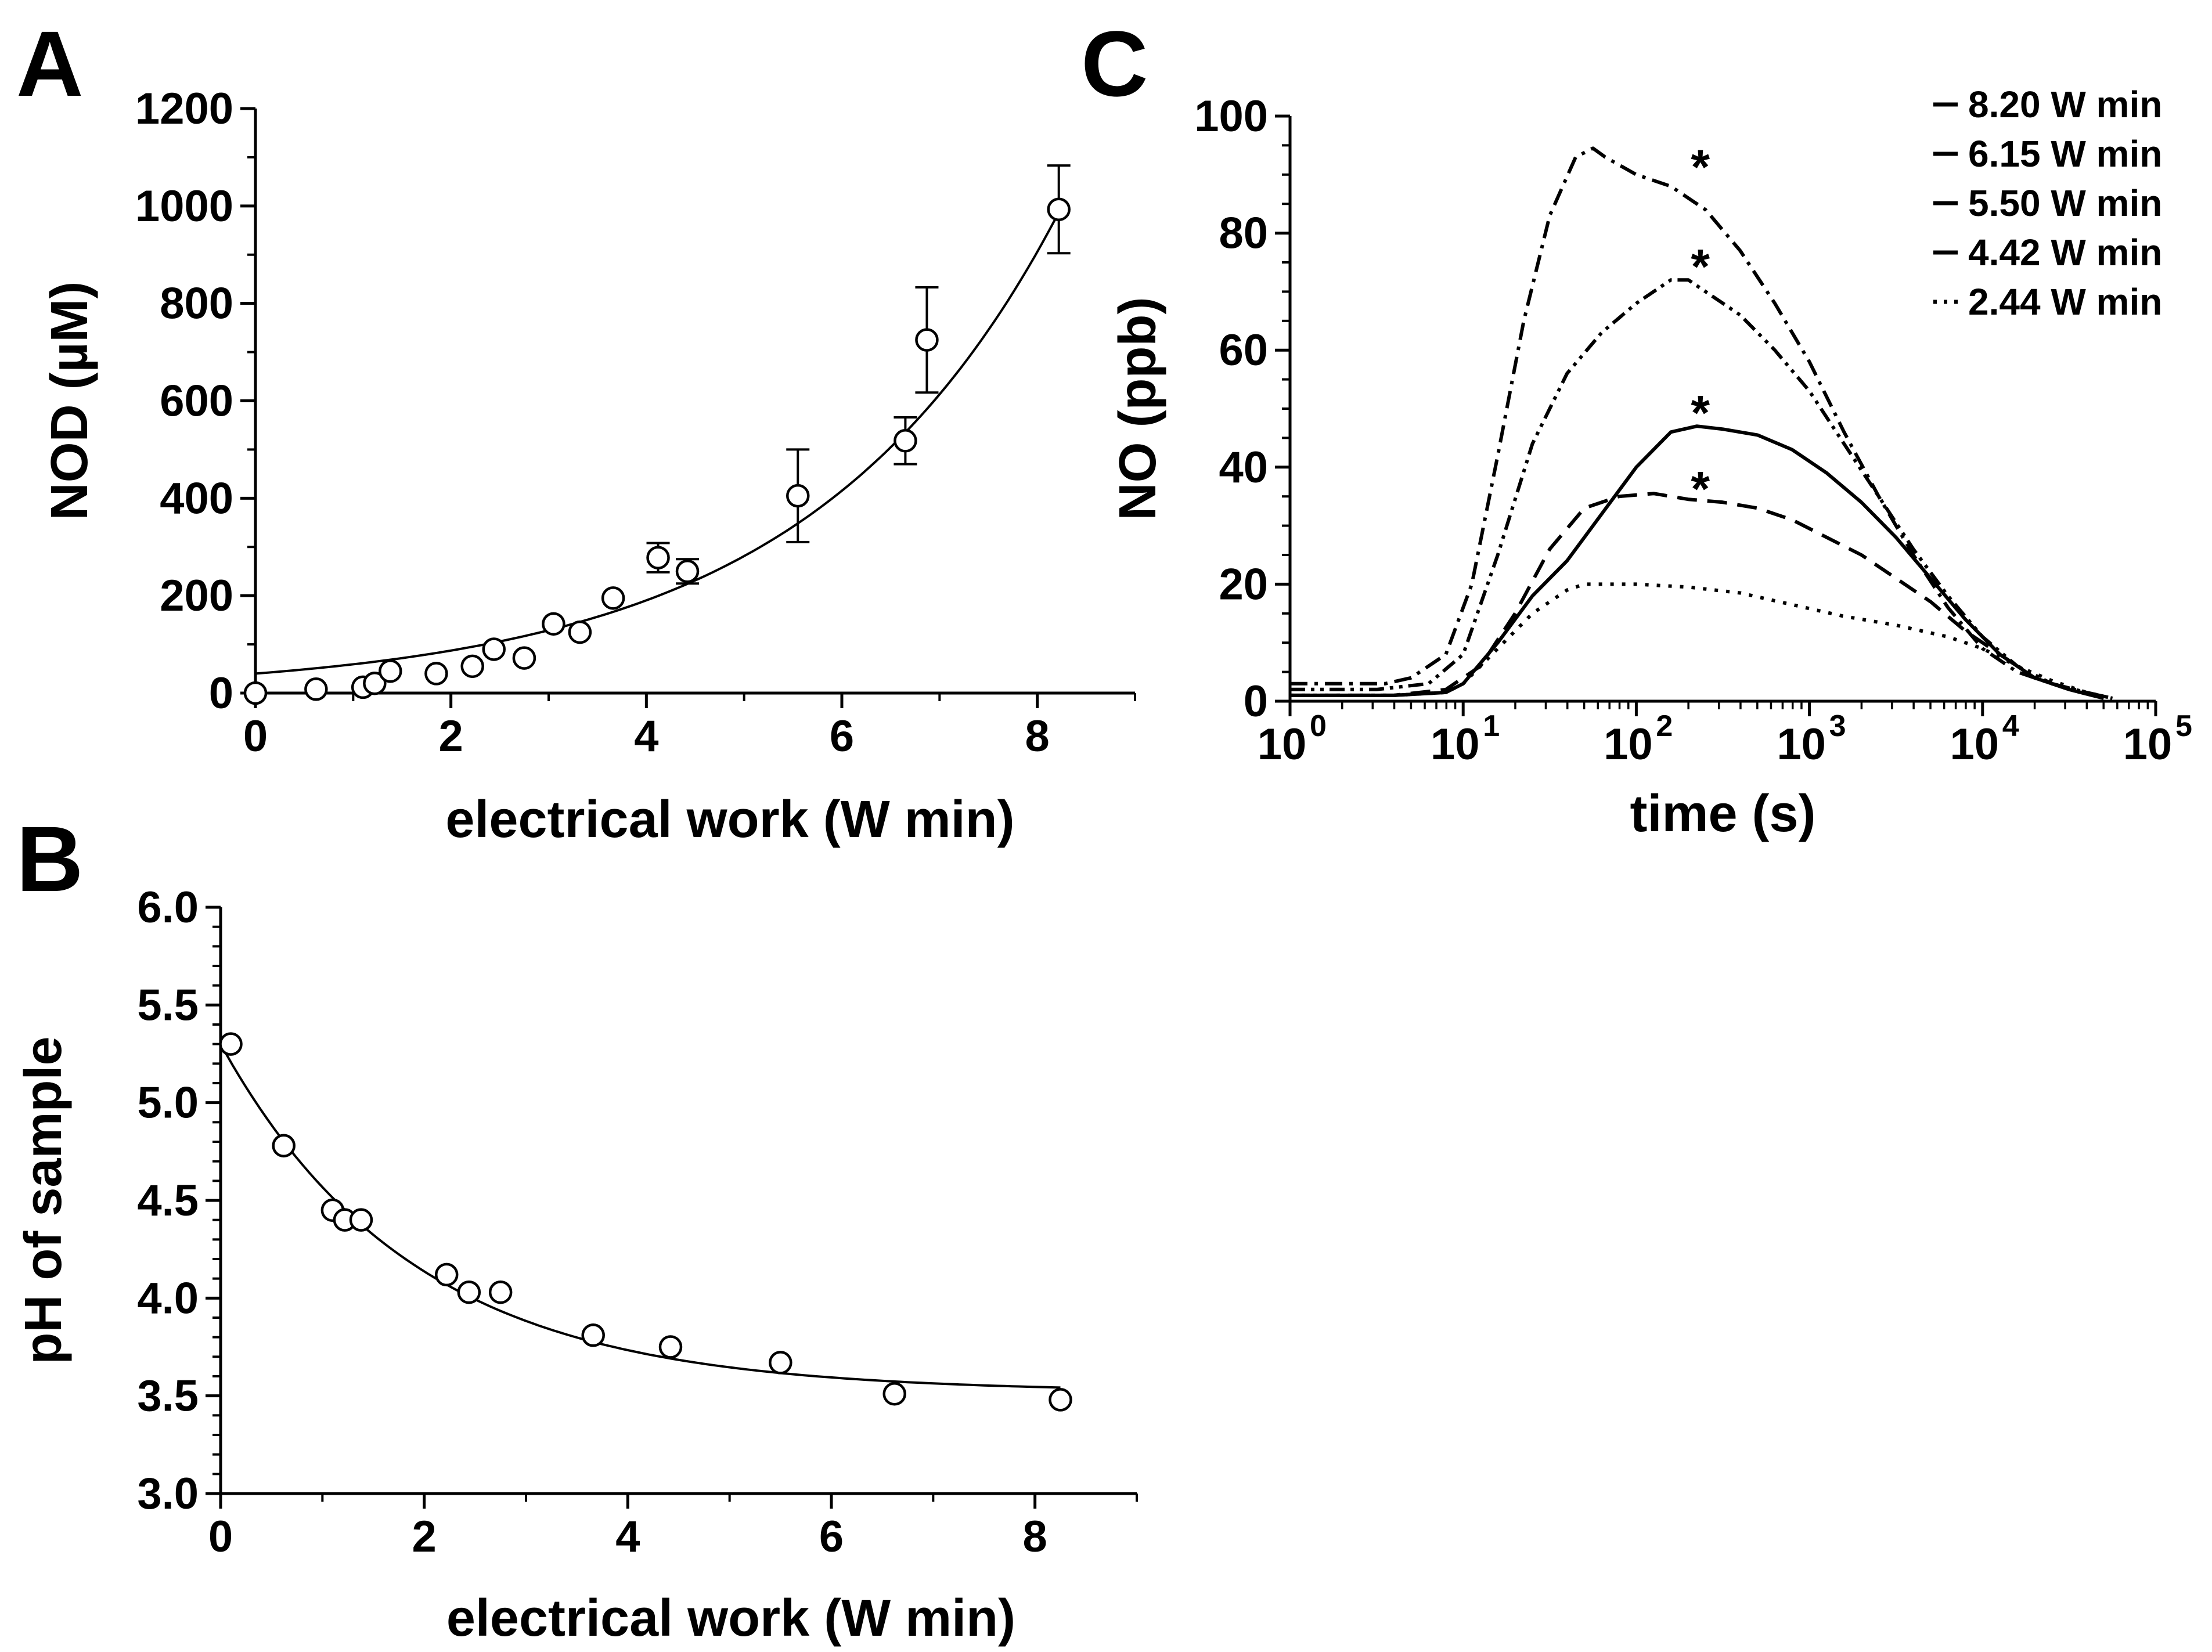 This screenshot has height=1652, width=2212. Describe the element at coordinates (168, 1200) in the screenshot. I see `y-tick-label-b: 4.5` at that location.